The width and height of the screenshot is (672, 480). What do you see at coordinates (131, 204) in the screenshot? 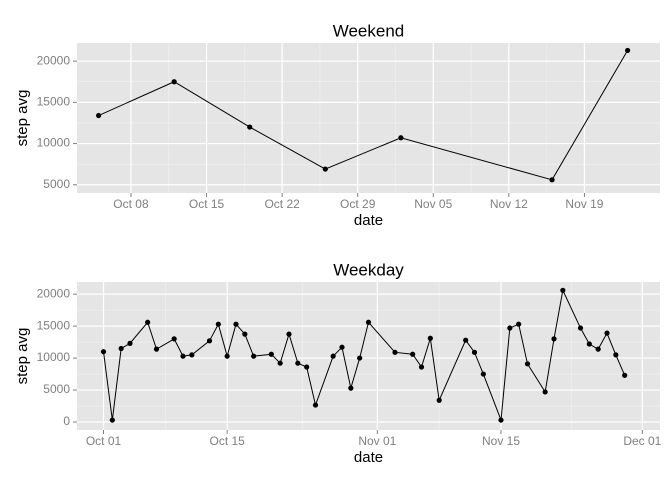
I see `x-tick-label: Oct 08` at bounding box center [131, 204].